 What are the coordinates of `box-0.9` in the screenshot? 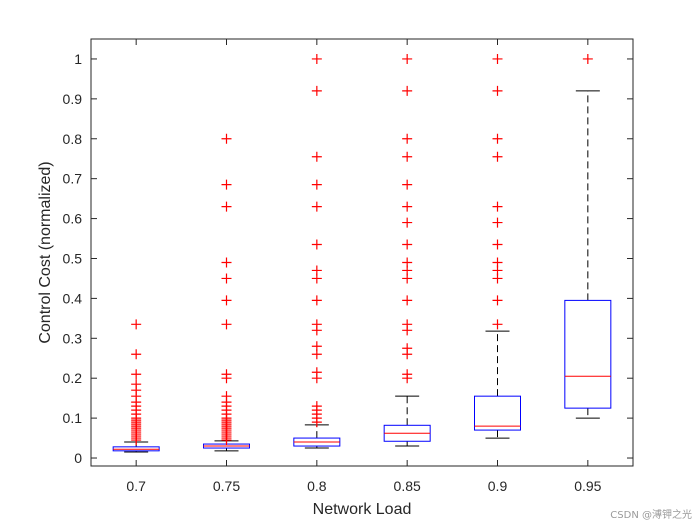 It's located at (497, 246).